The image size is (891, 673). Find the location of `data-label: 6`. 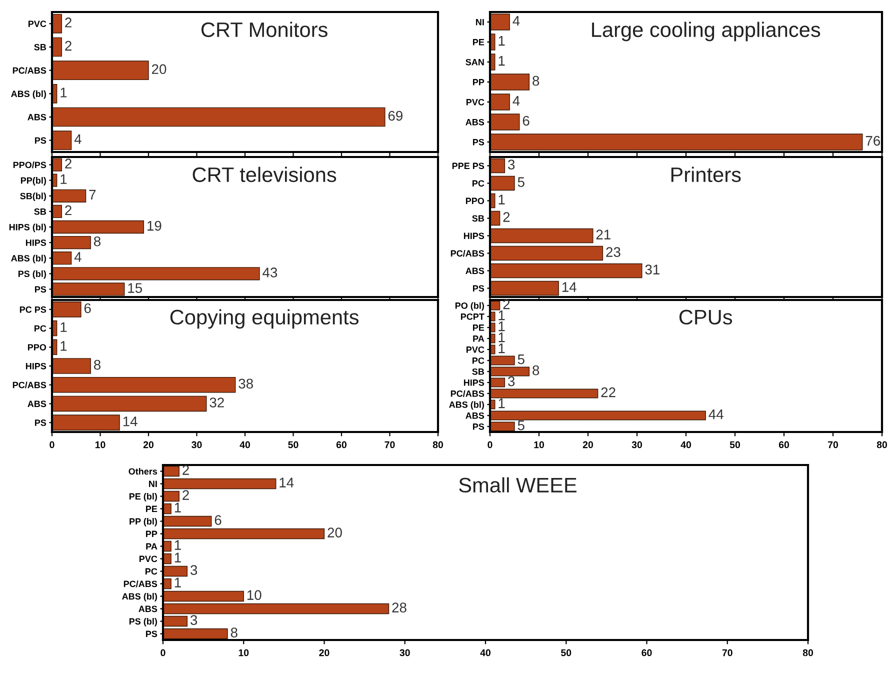

data-label: 6 is located at coordinates (526, 121).